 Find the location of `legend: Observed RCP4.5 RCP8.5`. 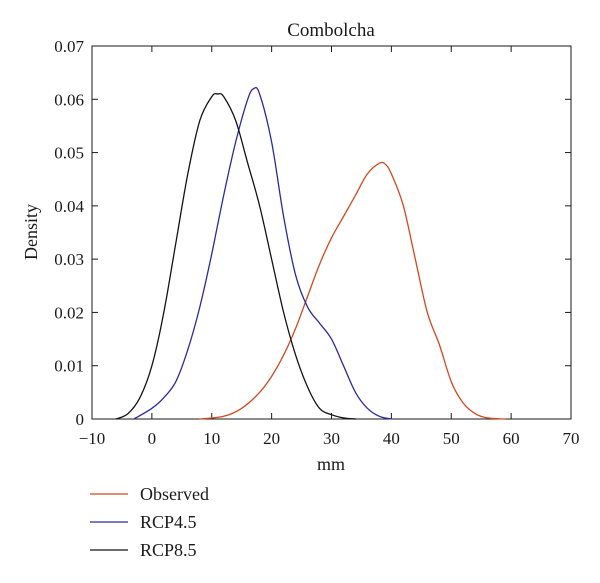

legend: Observed RCP4.5 RCP8.5 is located at coordinates (149, 522).